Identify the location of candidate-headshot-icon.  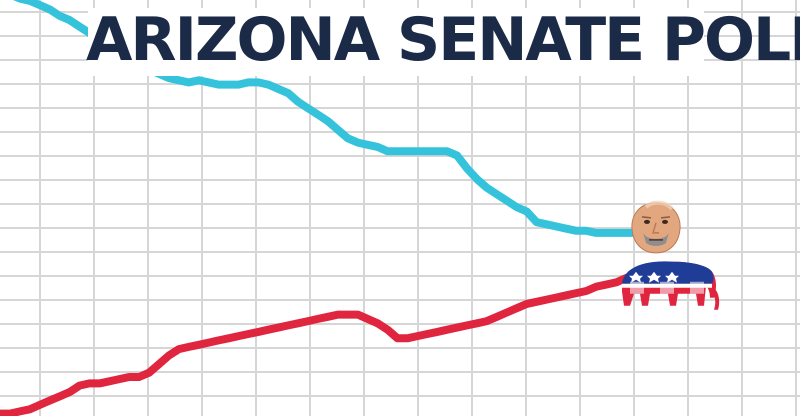
(656, 227).